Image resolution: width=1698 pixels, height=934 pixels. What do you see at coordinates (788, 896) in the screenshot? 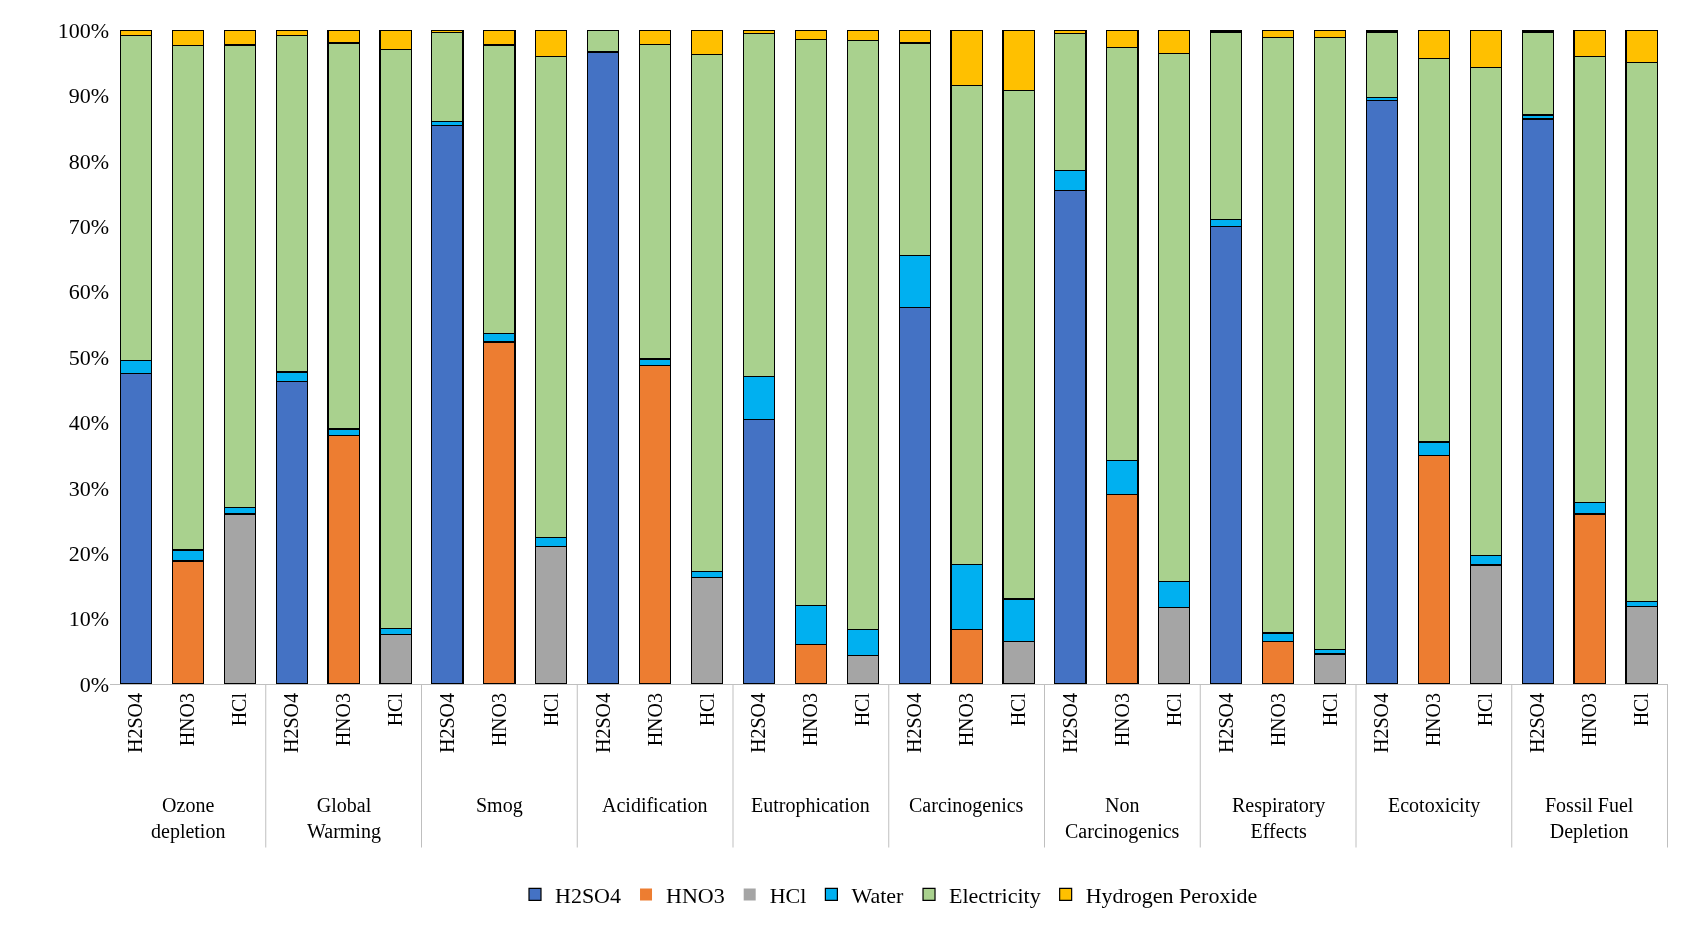
I see `legend-label: HCl` at bounding box center [788, 896].